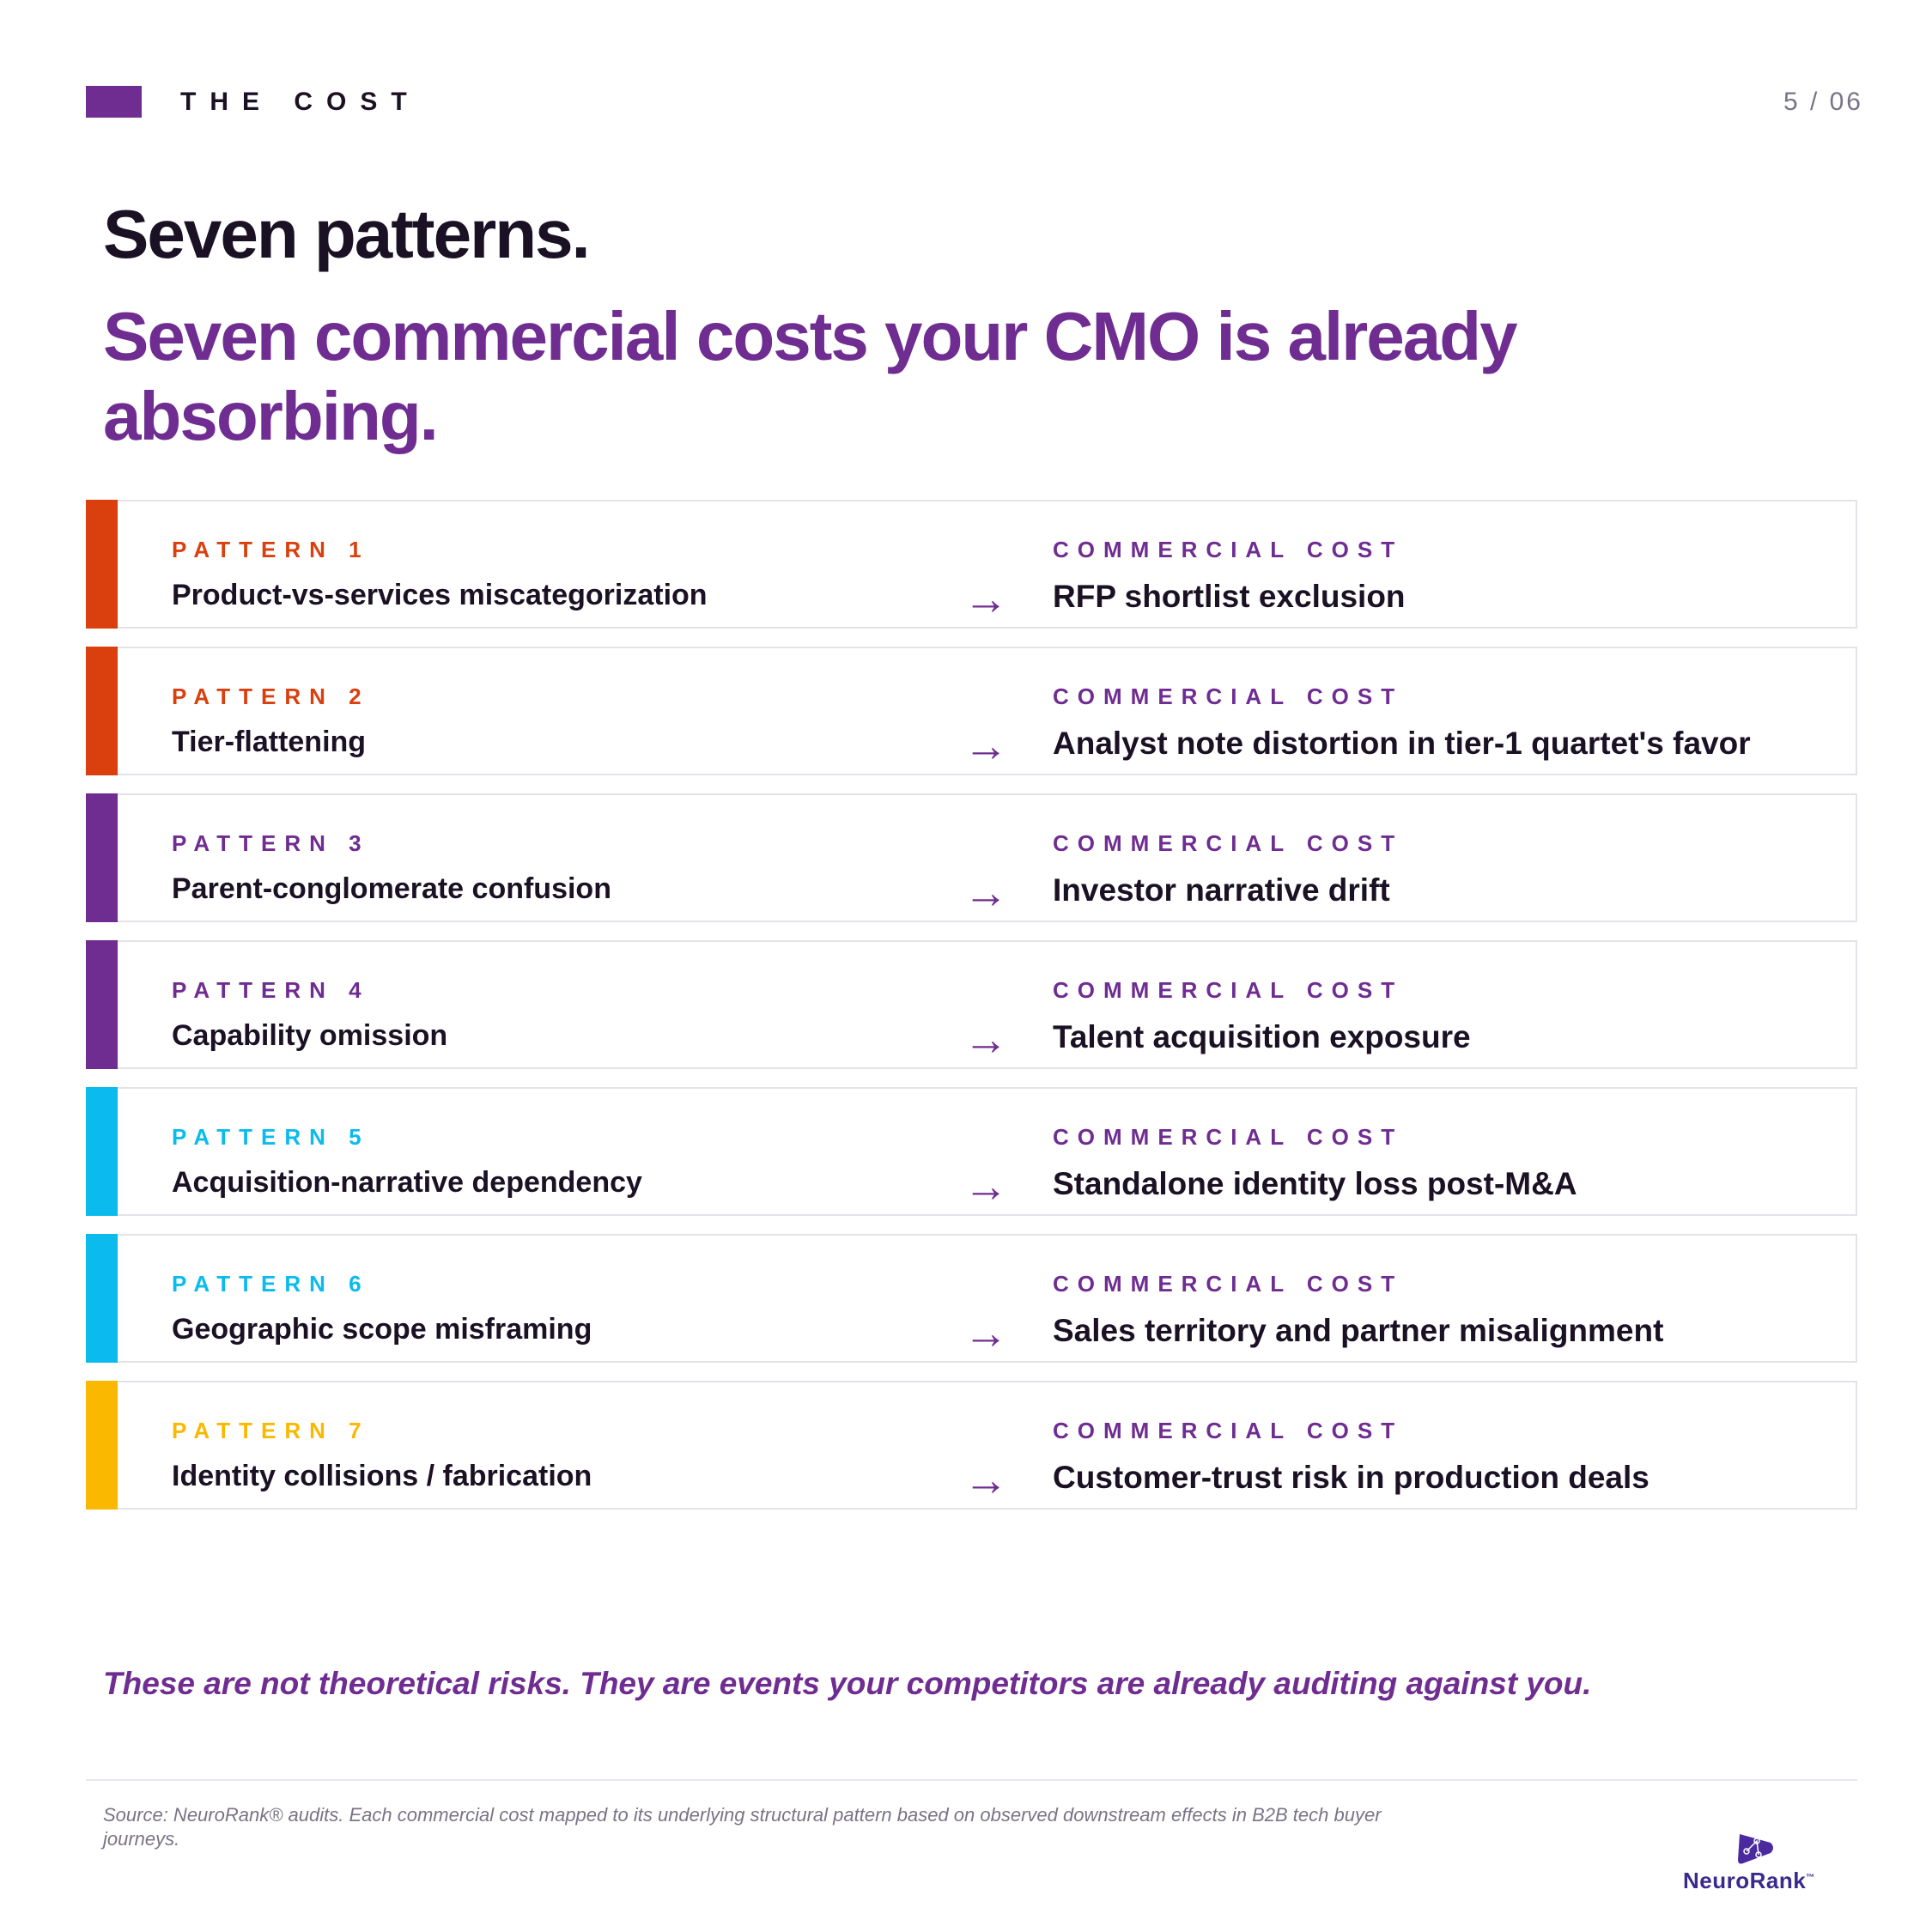  Describe the element at coordinates (1315, 1184) in the screenshot. I see `cost-name: Standalone identity loss post-M&A` at that location.